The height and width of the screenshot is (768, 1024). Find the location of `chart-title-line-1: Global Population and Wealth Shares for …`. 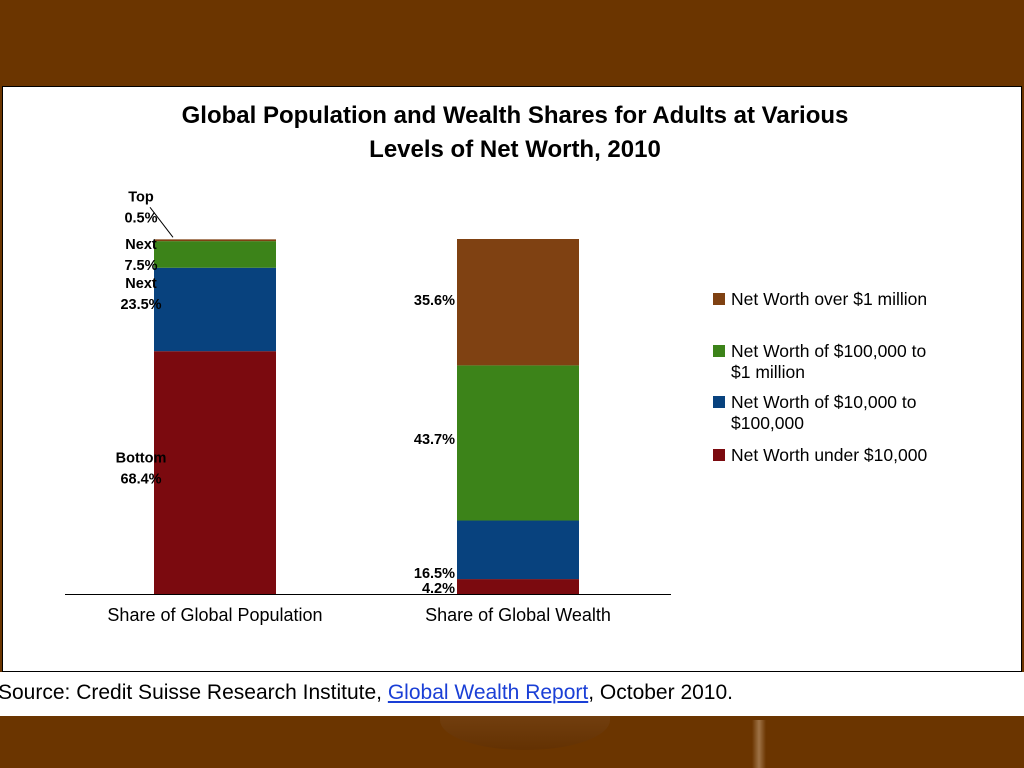

chart-title-line-1: Global Population and Wealth Shares for … is located at coordinates (515, 115).